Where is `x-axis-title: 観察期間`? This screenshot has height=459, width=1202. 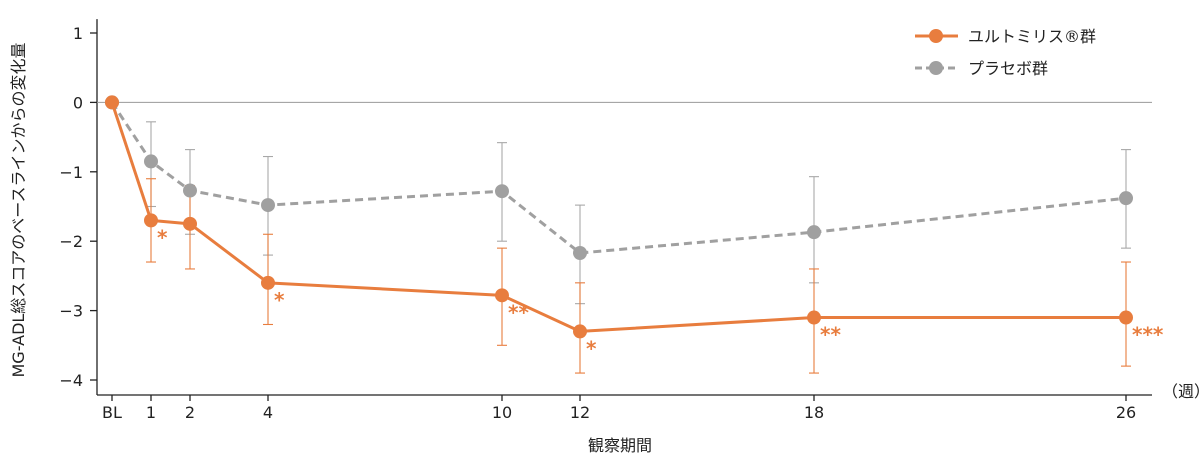
x-axis-title: 観察期間 is located at coordinates (620, 445).